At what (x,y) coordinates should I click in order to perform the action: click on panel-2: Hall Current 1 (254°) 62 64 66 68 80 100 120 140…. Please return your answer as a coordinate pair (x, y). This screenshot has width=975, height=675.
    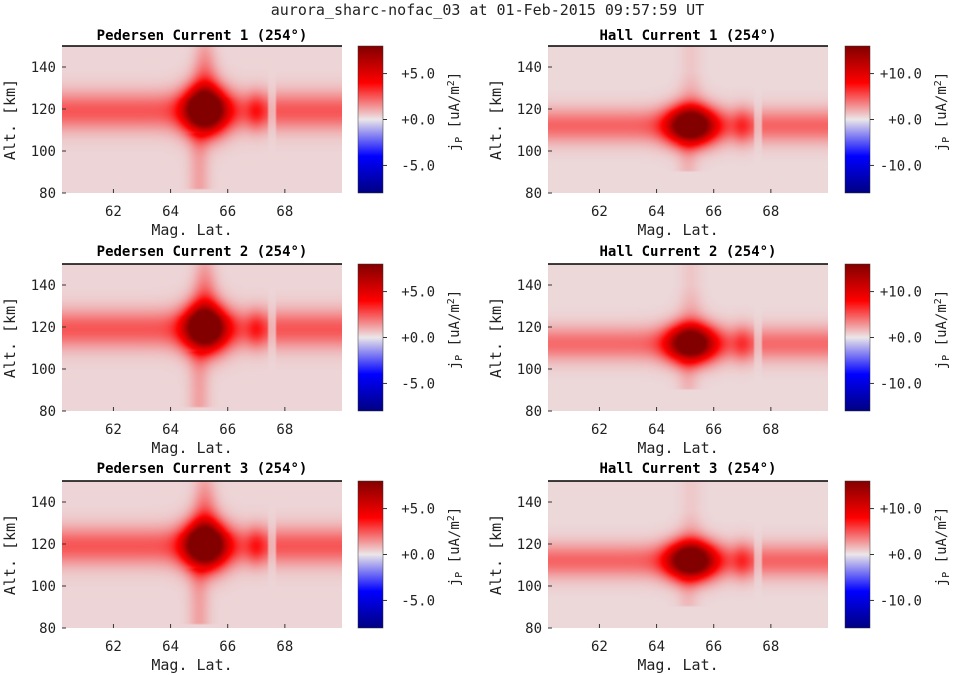
    Looking at the image, I should click on (719, 133).